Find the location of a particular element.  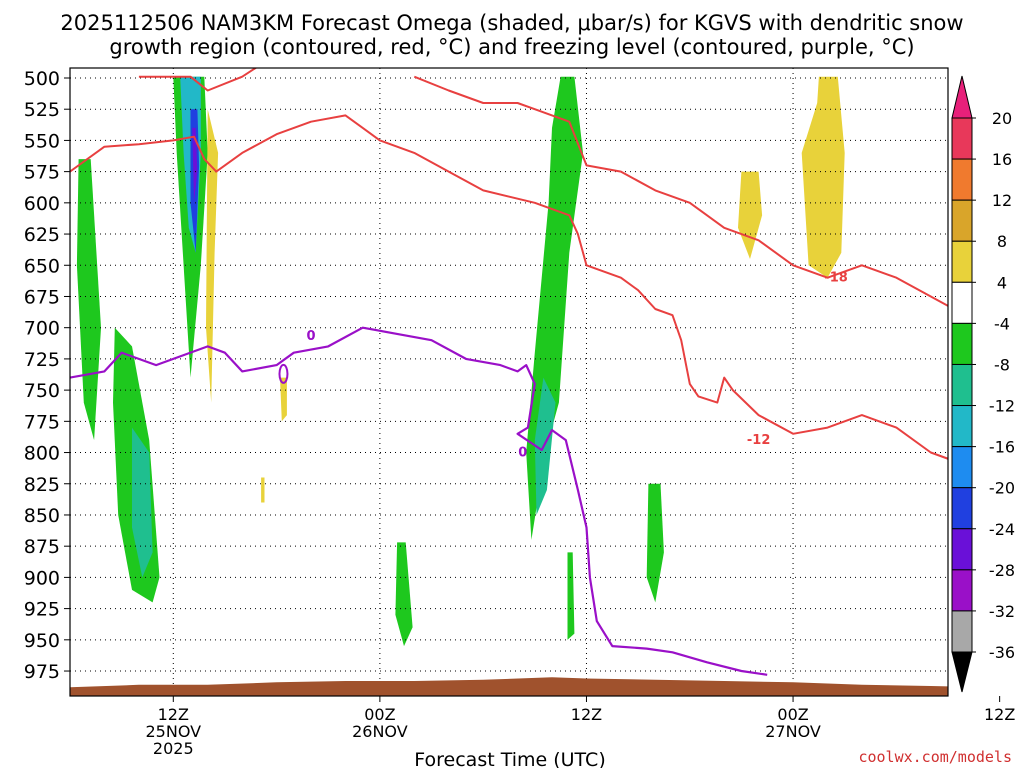

ytick-label-600: 600 is located at coordinates (42, 204).